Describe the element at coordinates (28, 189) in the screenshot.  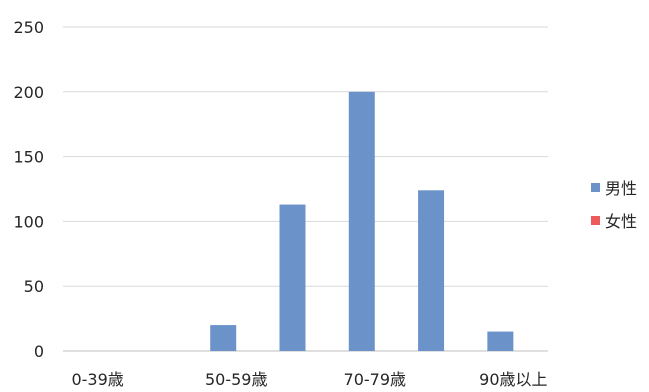
I see `y-axis-tick-labels: 0 50 100 150 200 250` at that location.